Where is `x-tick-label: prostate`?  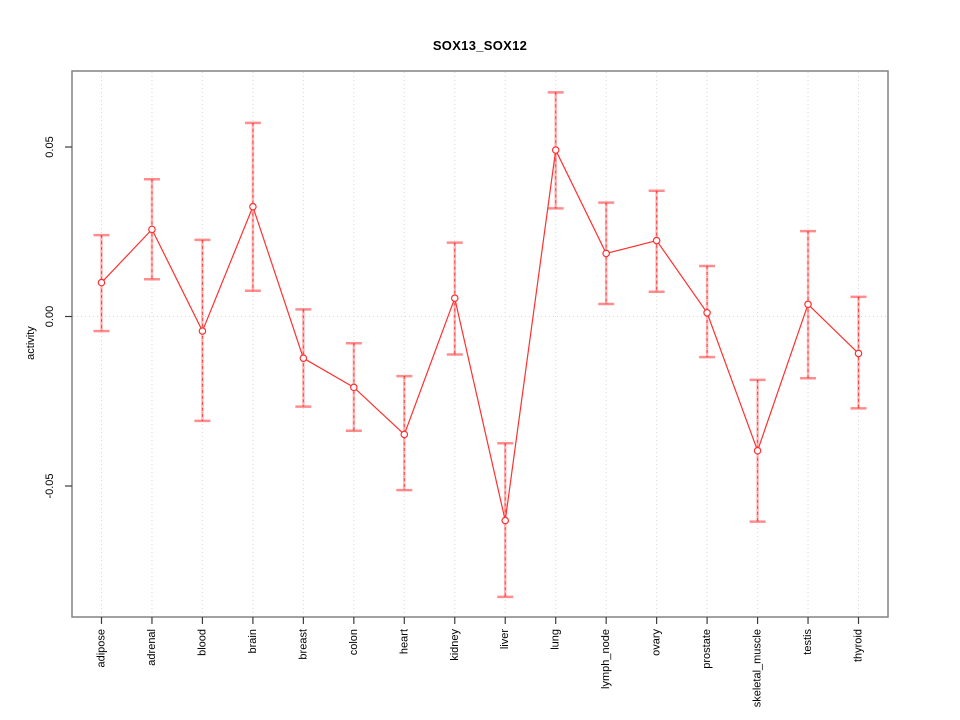 x-tick-label: prostate is located at coordinates (707, 649).